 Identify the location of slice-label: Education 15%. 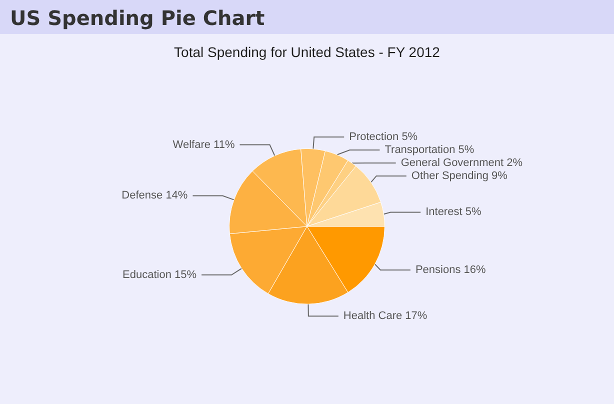
(159, 274).